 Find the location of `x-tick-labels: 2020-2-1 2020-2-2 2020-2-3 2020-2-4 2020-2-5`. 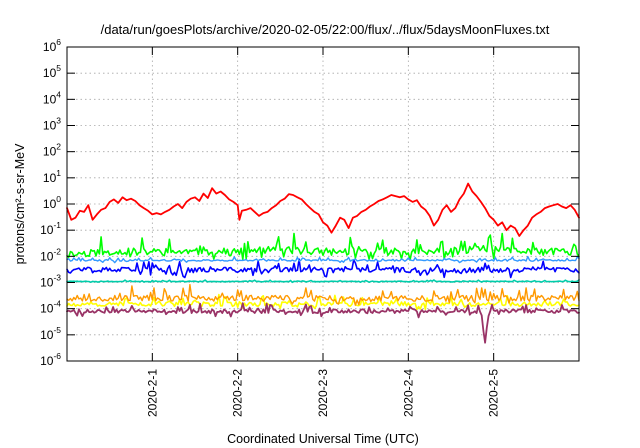

x-tick-labels: 2020-2-1 2020-2-2 2020-2-3 2020-2-4 2020-2-5 is located at coordinates (322, 393).